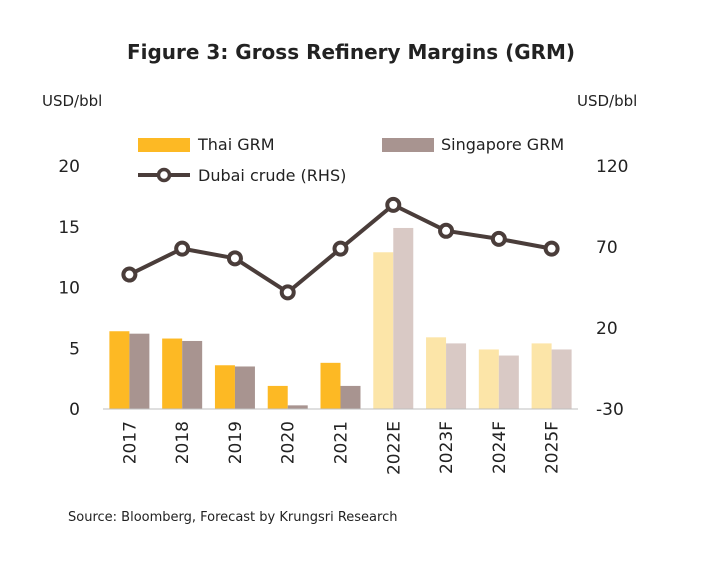  Describe the element at coordinates (289, 442) in the screenshot. I see `category-label: 2020` at that location.